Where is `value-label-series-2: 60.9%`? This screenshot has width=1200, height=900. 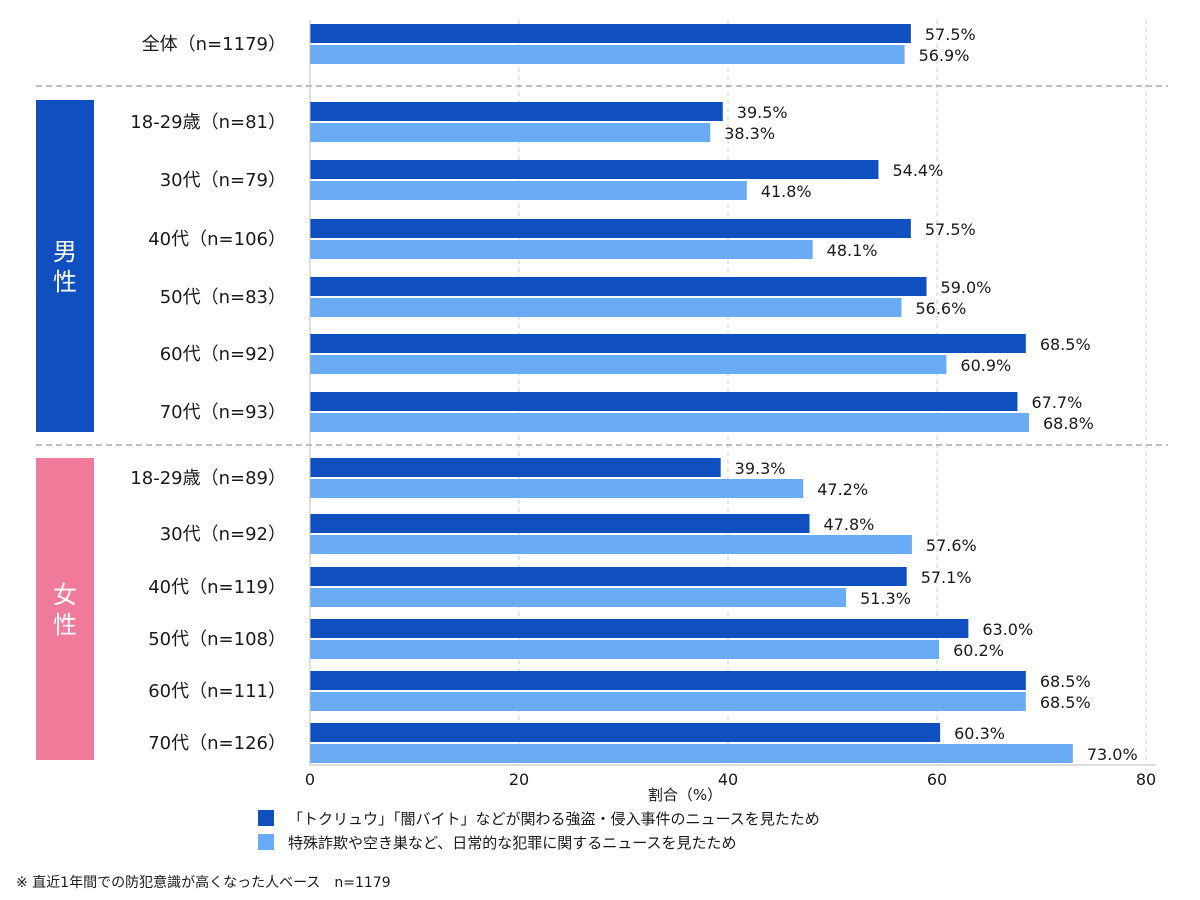 value-label-series-2: 60.9% is located at coordinates (985, 365).